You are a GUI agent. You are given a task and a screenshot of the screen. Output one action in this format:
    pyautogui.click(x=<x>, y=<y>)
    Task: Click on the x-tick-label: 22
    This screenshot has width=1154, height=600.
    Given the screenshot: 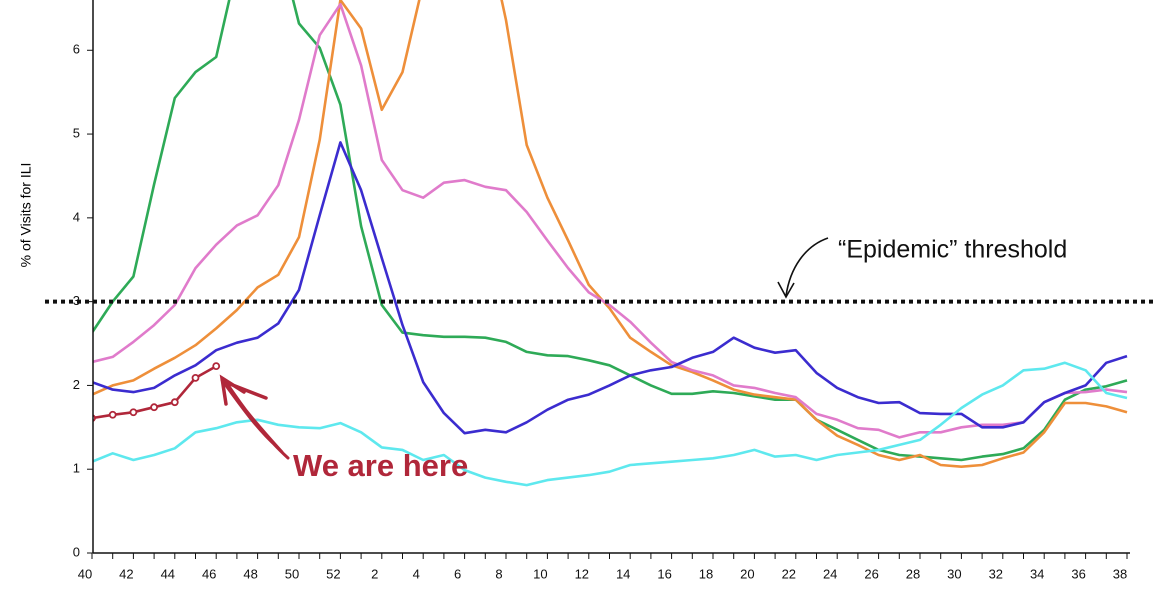 What is the action you would take?
    pyautogui.click(x=789, y=573)
    